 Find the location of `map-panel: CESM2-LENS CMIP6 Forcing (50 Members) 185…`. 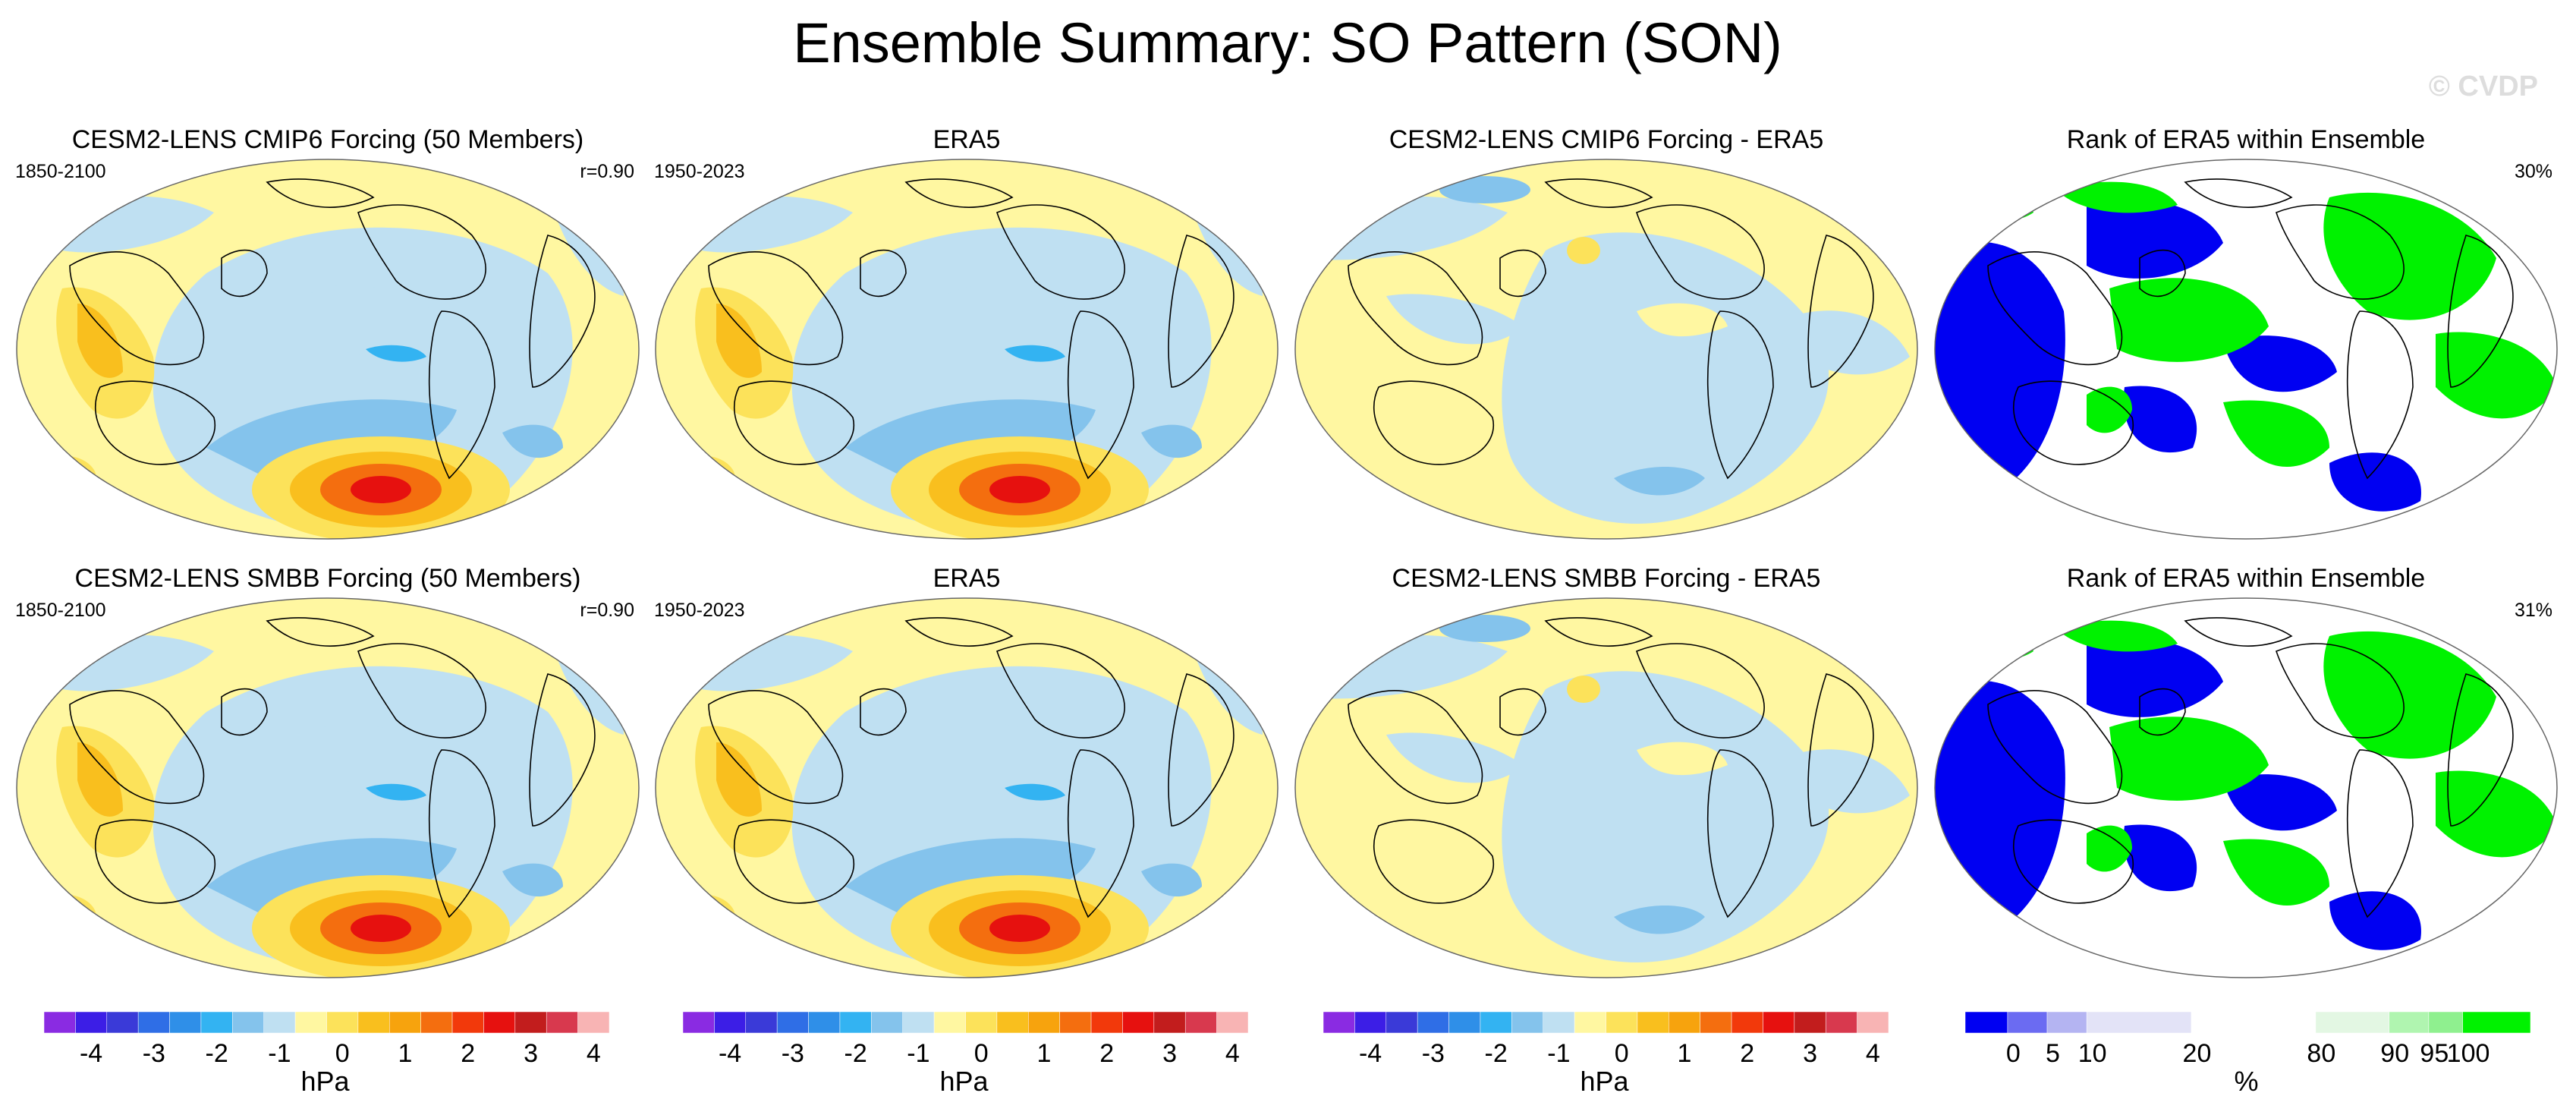

map-panel: CESM2-LENS CMIP6 Forcing (50 Members) 185… is located at coordinates (327, 332).